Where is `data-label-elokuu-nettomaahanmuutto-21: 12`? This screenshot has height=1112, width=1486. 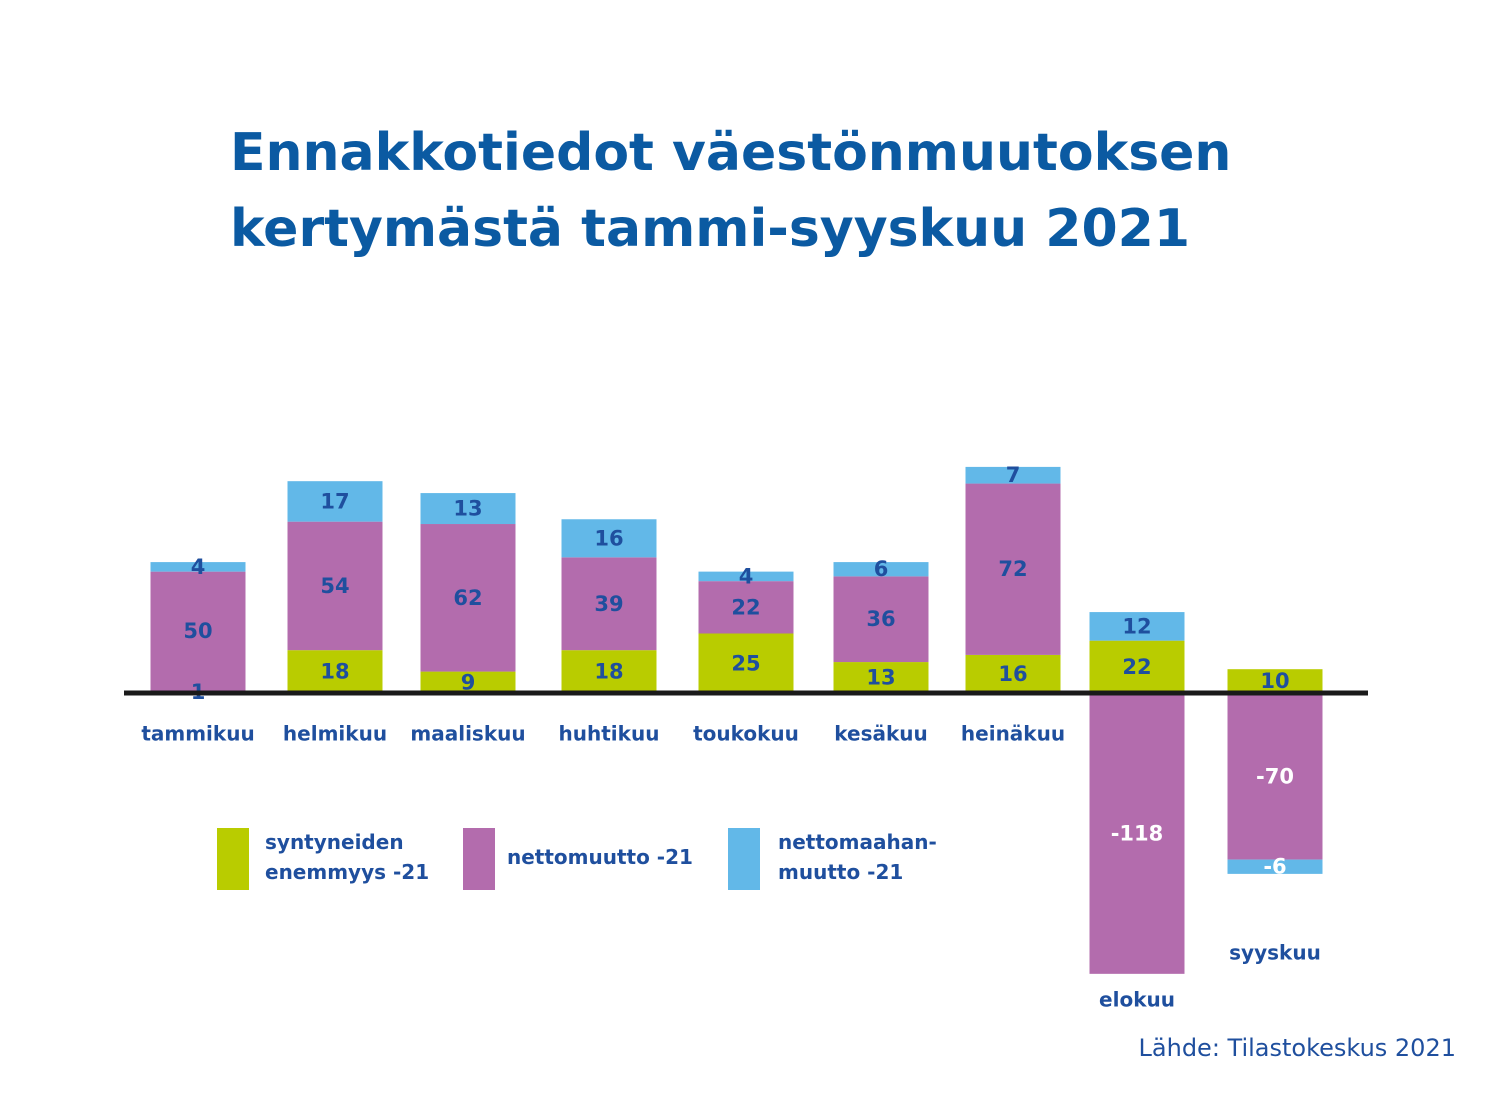
data-label-elokuu-nettomaahanmuutto-21: 12 is located at coordinates (1136, 626).